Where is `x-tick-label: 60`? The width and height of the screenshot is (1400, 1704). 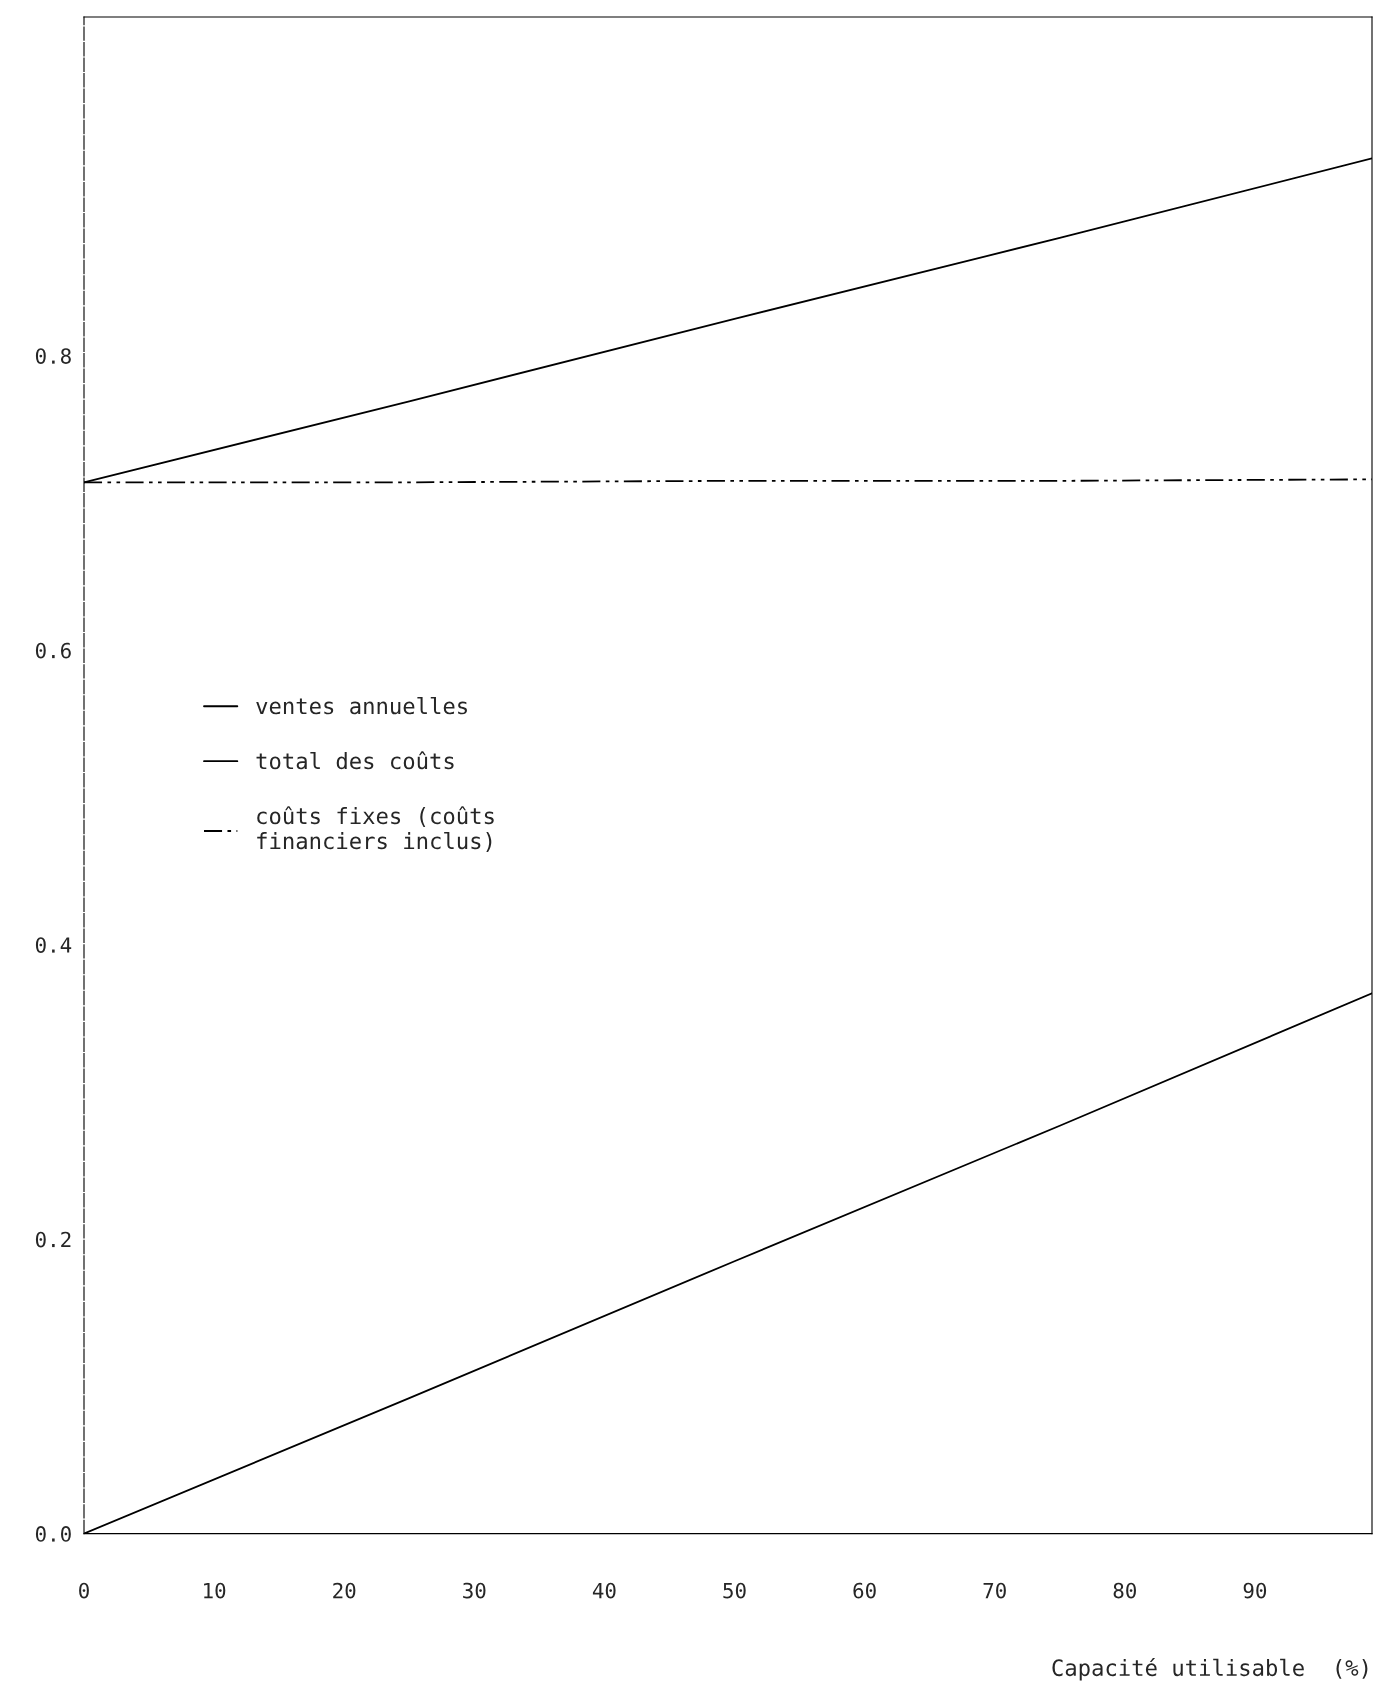 x-tick-label: 60 is located at coordinates (864, 1590).